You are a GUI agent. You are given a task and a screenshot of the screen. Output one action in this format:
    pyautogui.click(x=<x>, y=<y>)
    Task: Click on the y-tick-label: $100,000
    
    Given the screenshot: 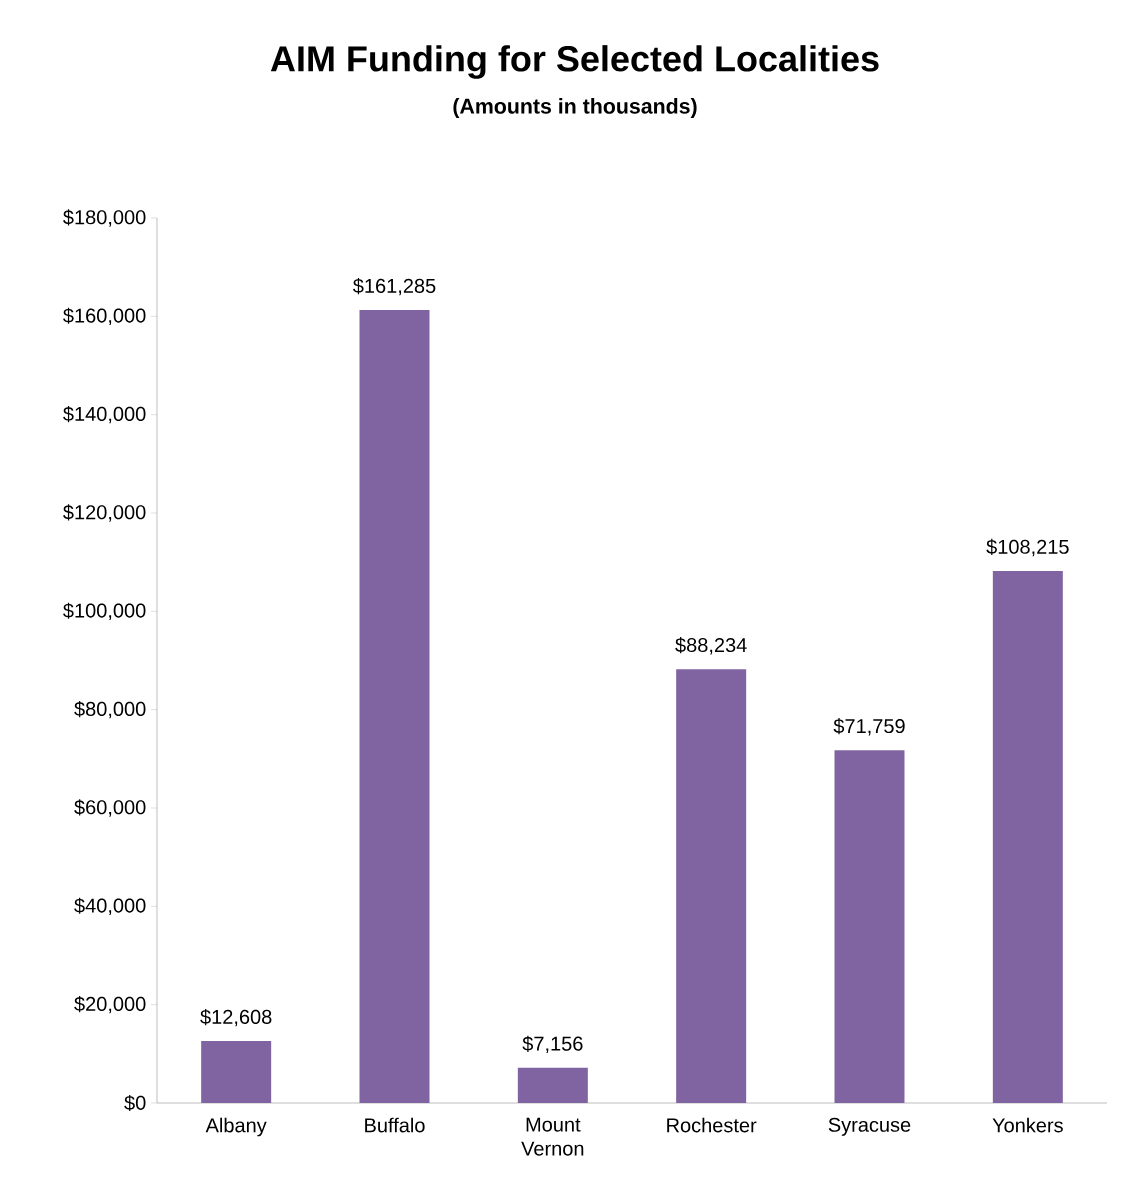 What is the action you would take?
    pyautogui.click(x=104, y=611)
    